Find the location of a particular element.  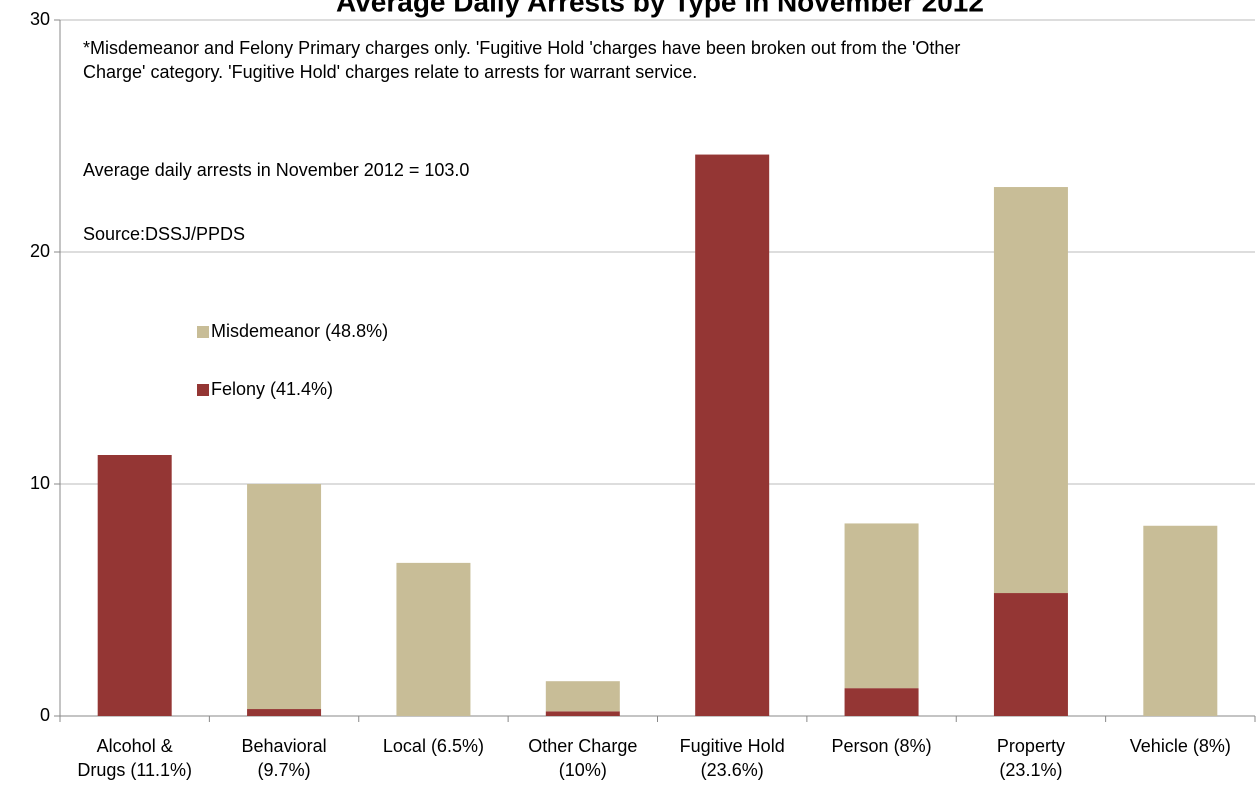

x-tick-label: Fugitive Hold (23.6%) is located at coordinates (732, 758).